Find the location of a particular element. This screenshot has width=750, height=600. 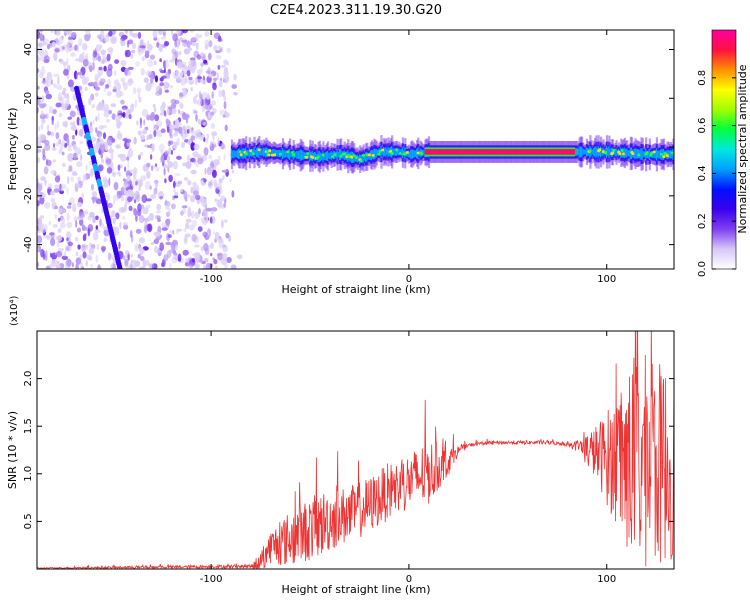

y-tick-label: -20 is located at coordinates (28, 196).